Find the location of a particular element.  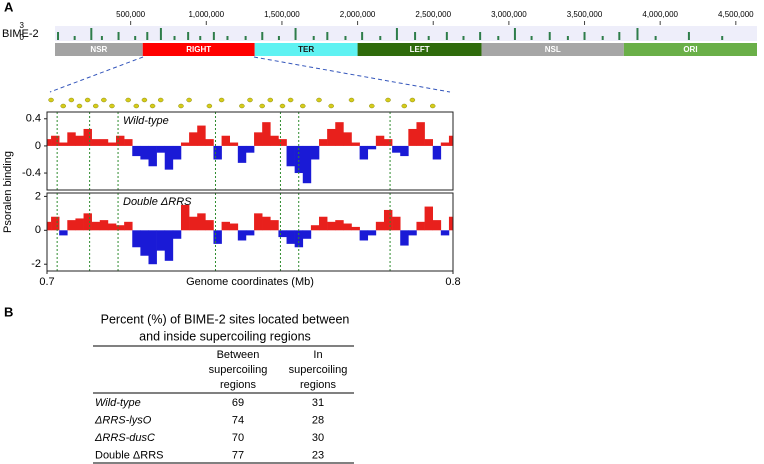

region-label: NSL is located at coordinates (553, 49).